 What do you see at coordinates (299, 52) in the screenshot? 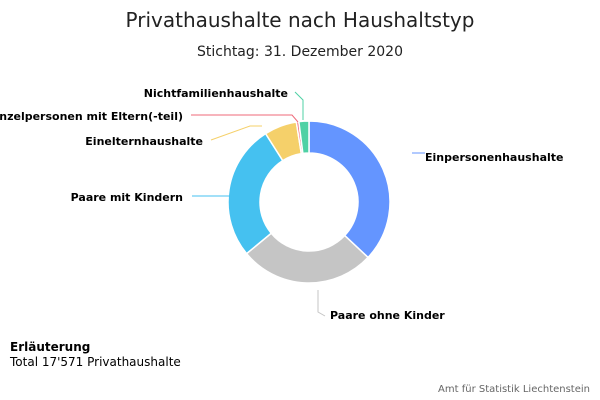
I see `chart-subtitle: Stichtag: 31. Dezember 2020` at bounding box center [299, 52].